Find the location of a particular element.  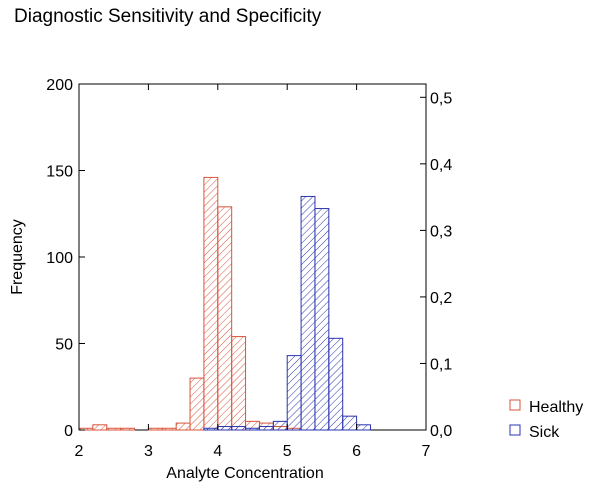

x-tick-label-2: 4 is located at coordinates (217, 451).